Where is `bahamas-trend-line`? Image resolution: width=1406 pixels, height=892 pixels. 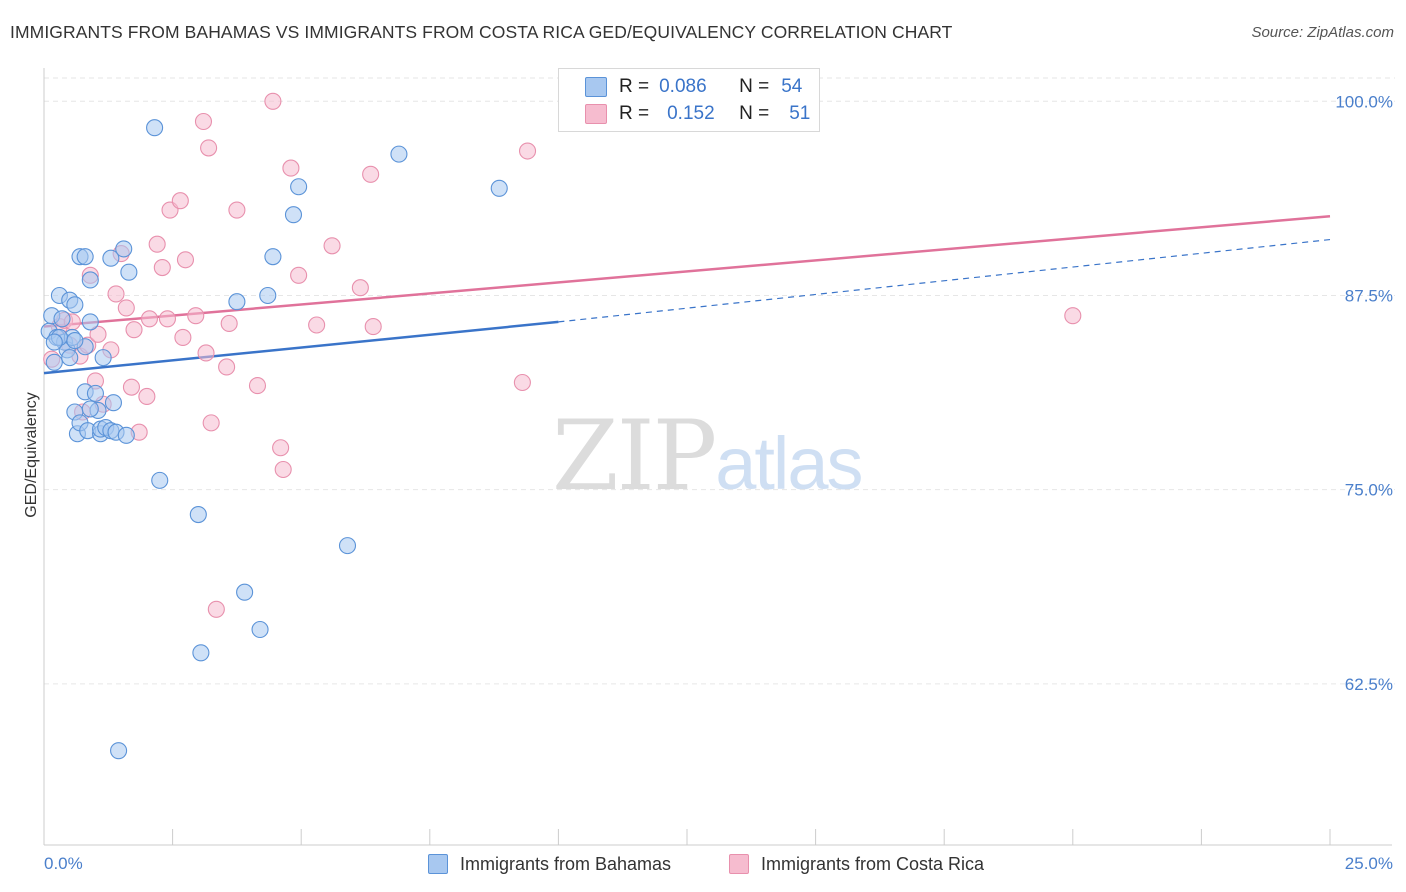 bahamas-trend-line is located at coordinates (301, 347).